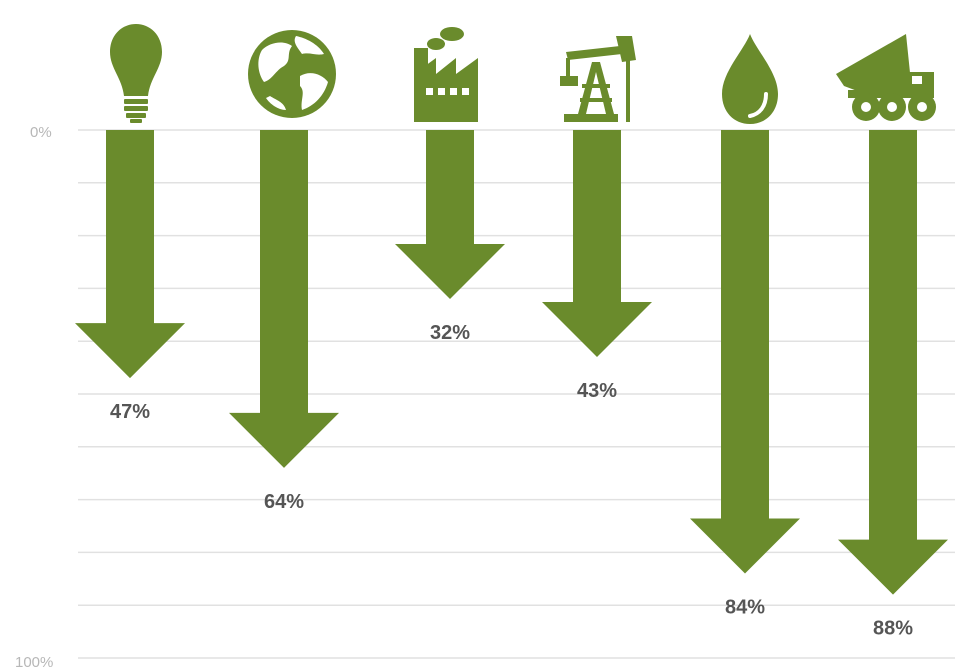 The image size is (959, 670). I want to click on value-label: 47%, so click(130, 412).